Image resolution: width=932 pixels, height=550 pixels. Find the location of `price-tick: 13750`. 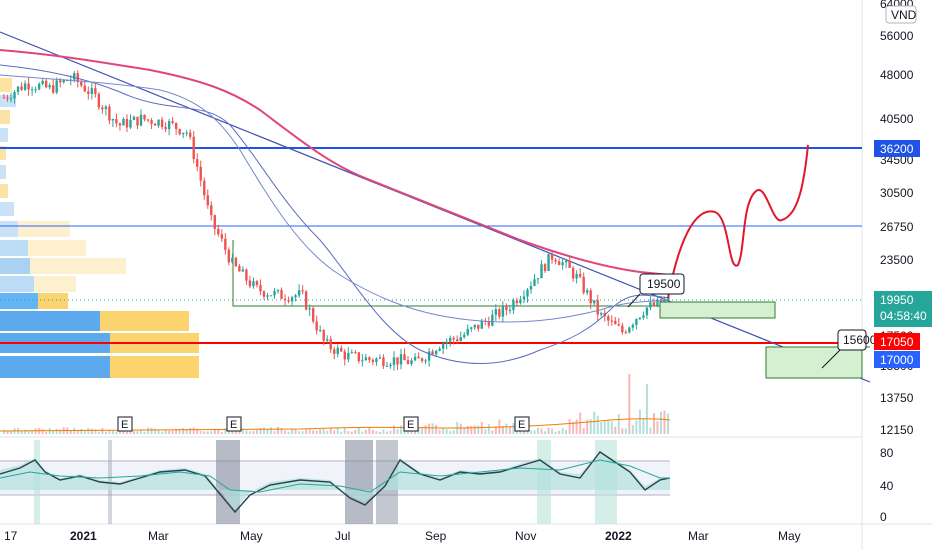

price-tick: 13750 is located at coordinates (897, 398).